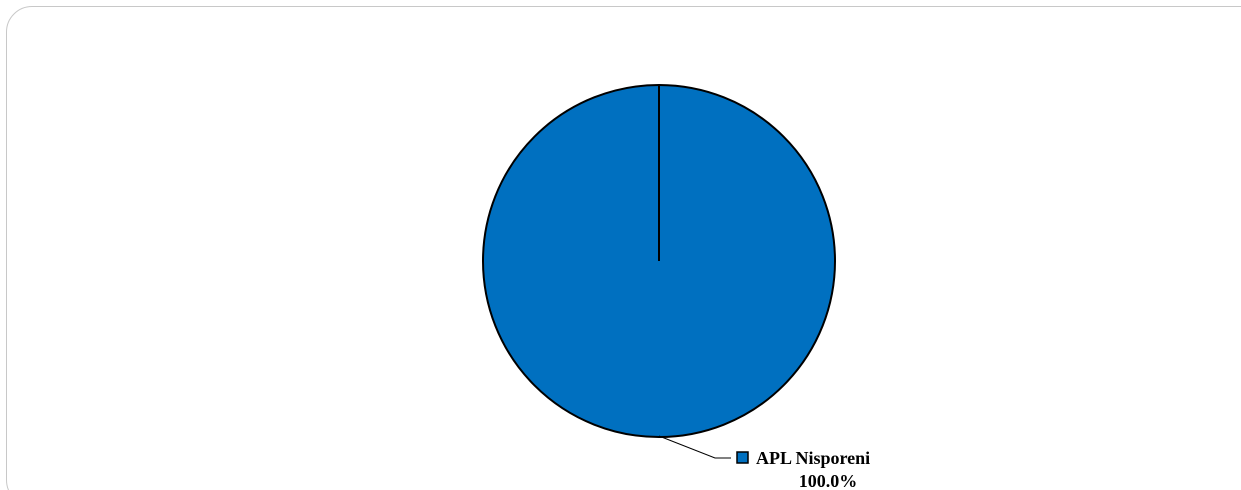 The image size is (1241, 490). What do you see at coordinates (828, 480) in the screenshot?
I see `data-label-percent: 100.0%` at bounding box center [828, 480].